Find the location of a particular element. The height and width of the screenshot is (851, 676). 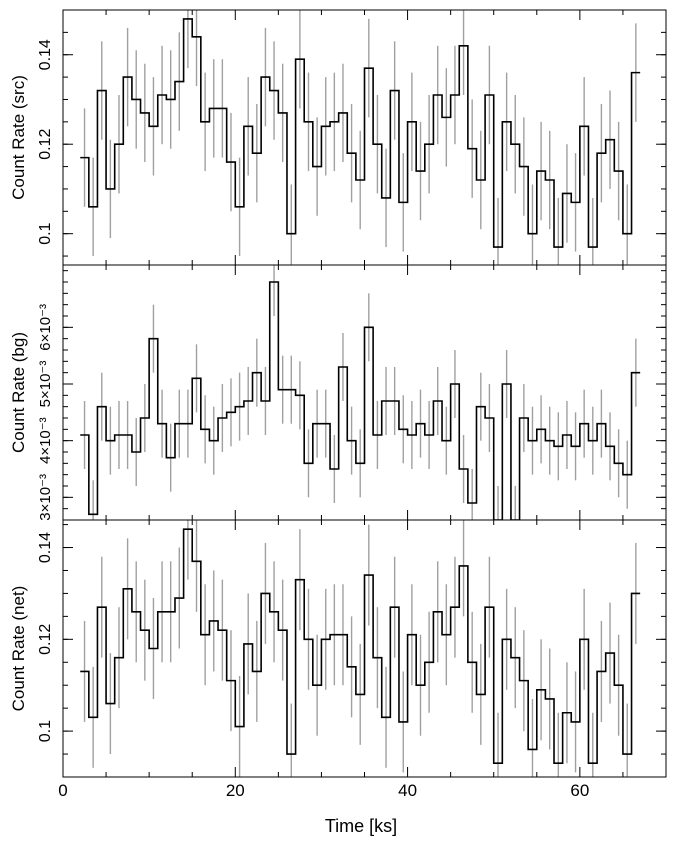

y-tick-label: 3×10⁻³ is located at coordinates (45, 497).